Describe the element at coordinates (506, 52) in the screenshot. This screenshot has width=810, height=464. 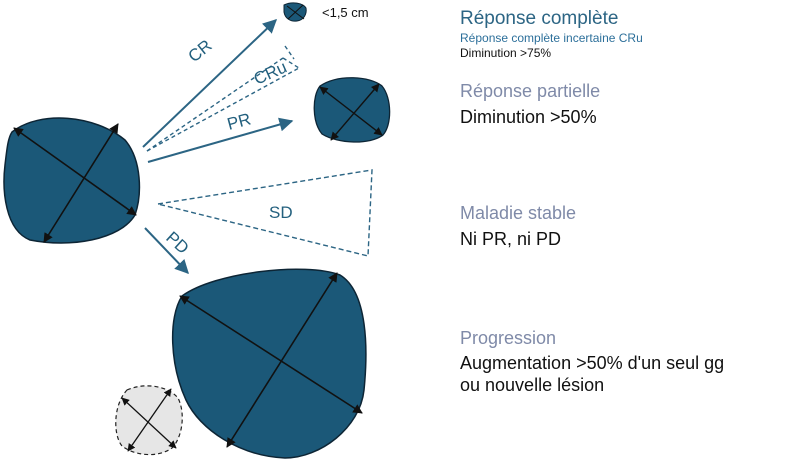
I see `legend-cr-detail: Diminution >75%` at that location.